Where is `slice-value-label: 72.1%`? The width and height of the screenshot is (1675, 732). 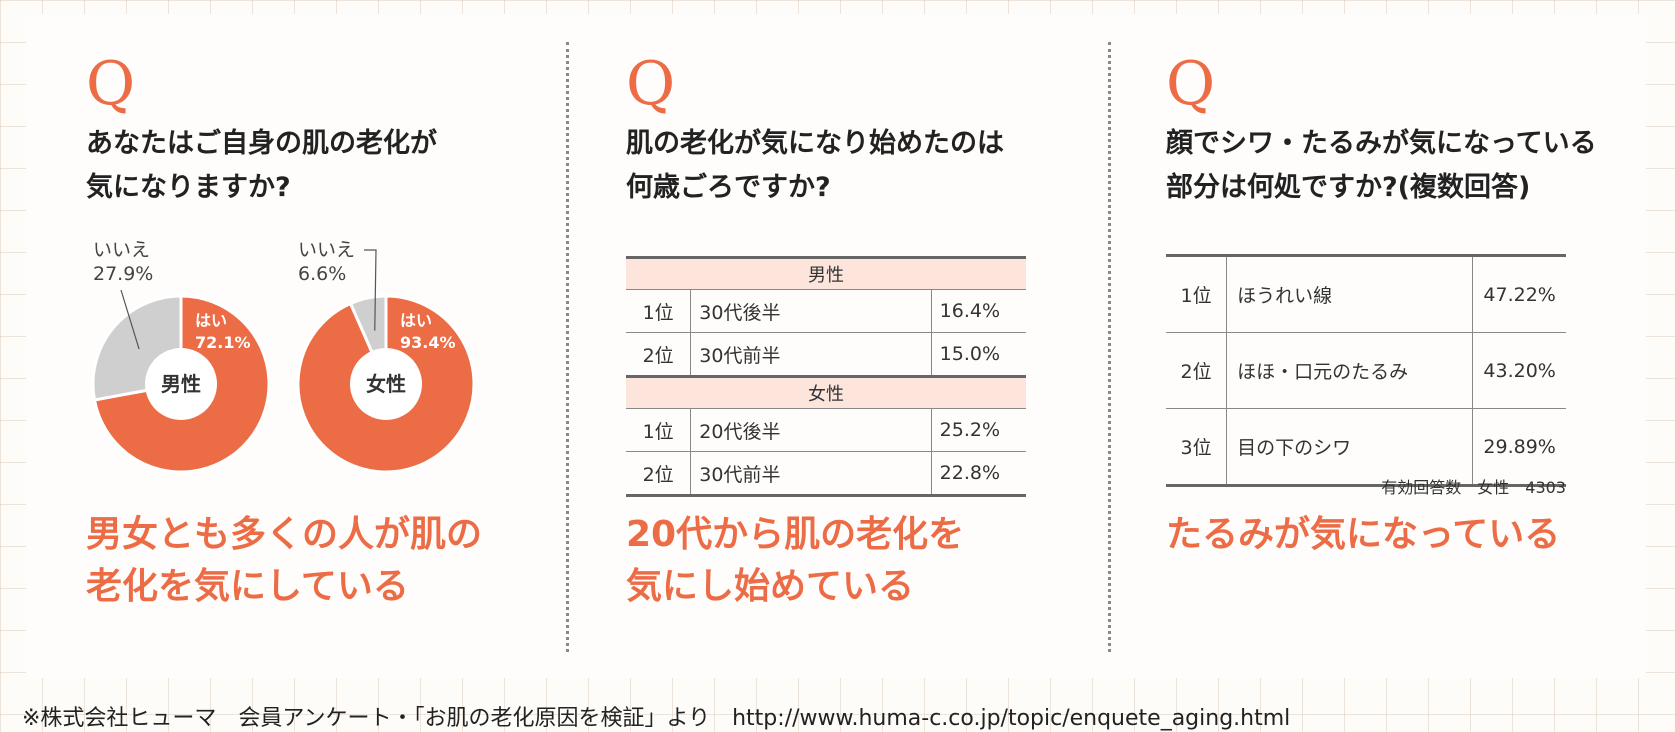
slice-value-label: 72.1% is located at coordinates (223, 342).